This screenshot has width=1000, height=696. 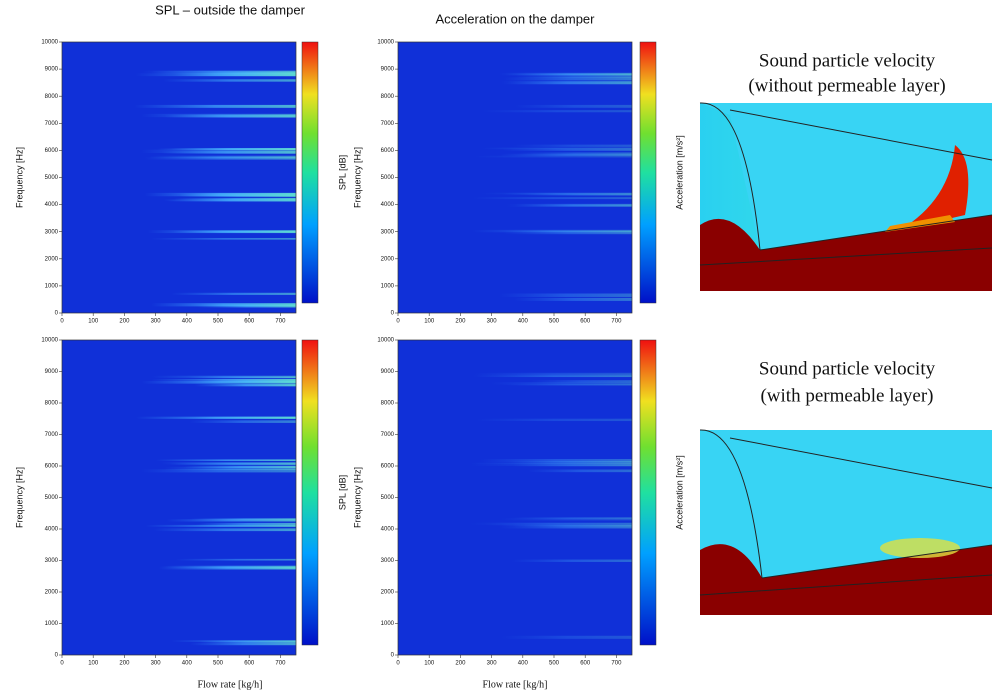 I want to click on x-tick-label: 200, so click(x=460, y=664).